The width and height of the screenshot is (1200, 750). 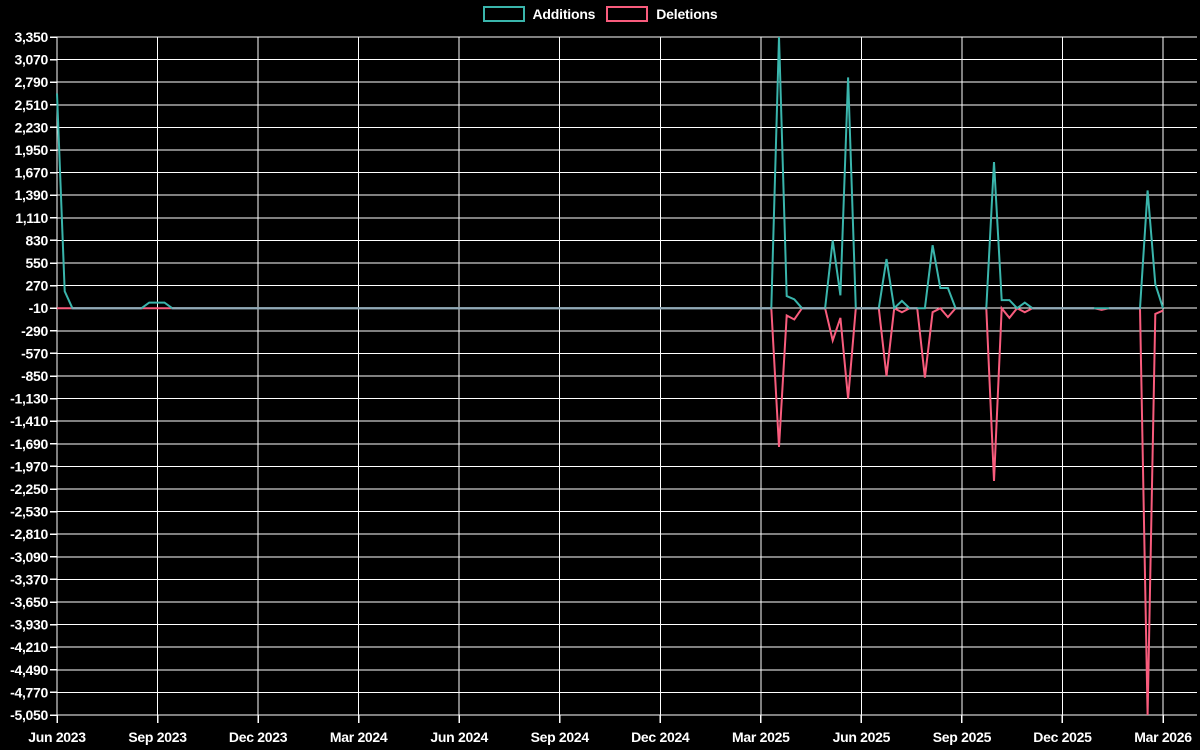 What do you see at coordinates (31, 127) in the screenshot?
I see `y-axis-tick-label: 2,230` at bounding box center [31, 127].